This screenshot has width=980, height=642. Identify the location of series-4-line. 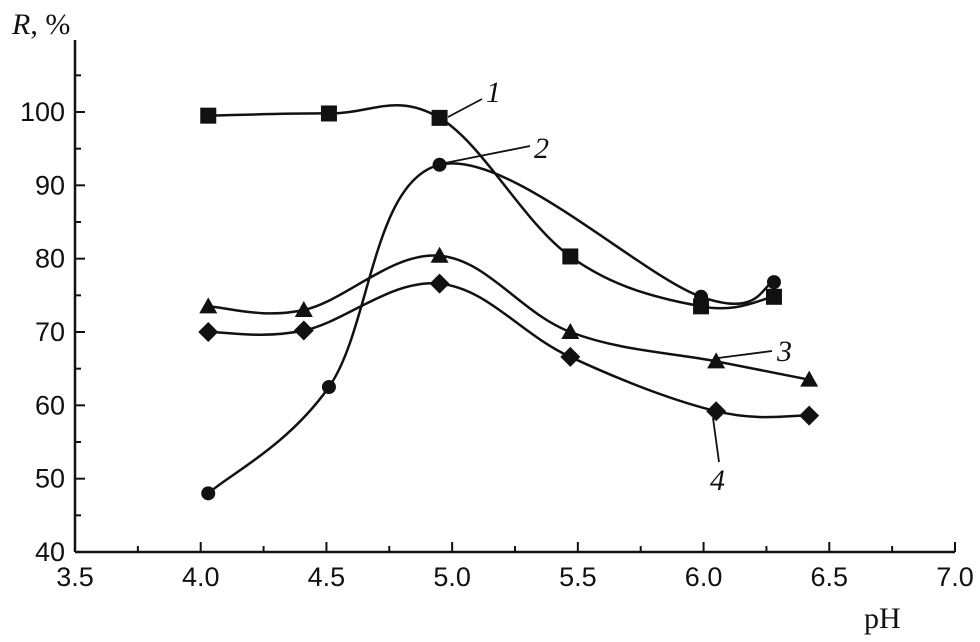
(509, 350).